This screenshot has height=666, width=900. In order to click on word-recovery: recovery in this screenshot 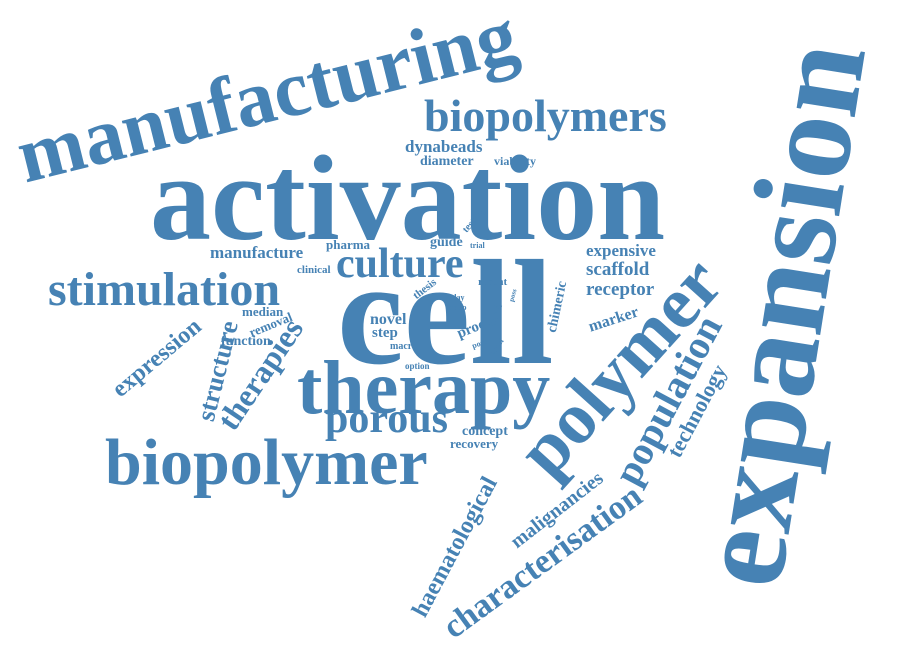, I will do `click(474, 443)`.